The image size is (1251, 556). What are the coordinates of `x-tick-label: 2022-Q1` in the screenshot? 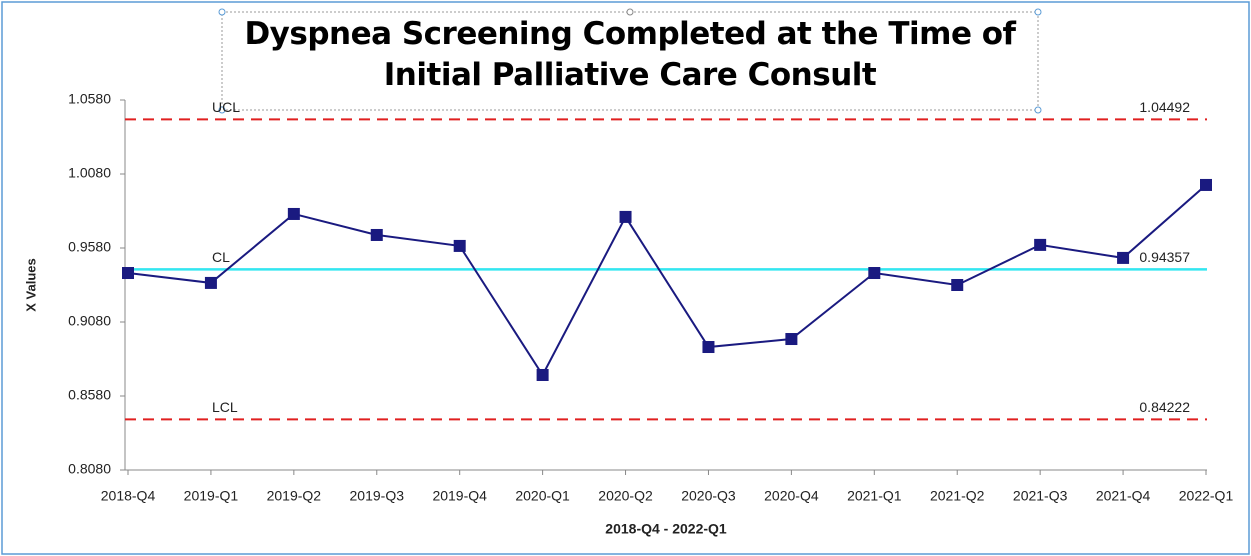 It's located at (1206, 496).